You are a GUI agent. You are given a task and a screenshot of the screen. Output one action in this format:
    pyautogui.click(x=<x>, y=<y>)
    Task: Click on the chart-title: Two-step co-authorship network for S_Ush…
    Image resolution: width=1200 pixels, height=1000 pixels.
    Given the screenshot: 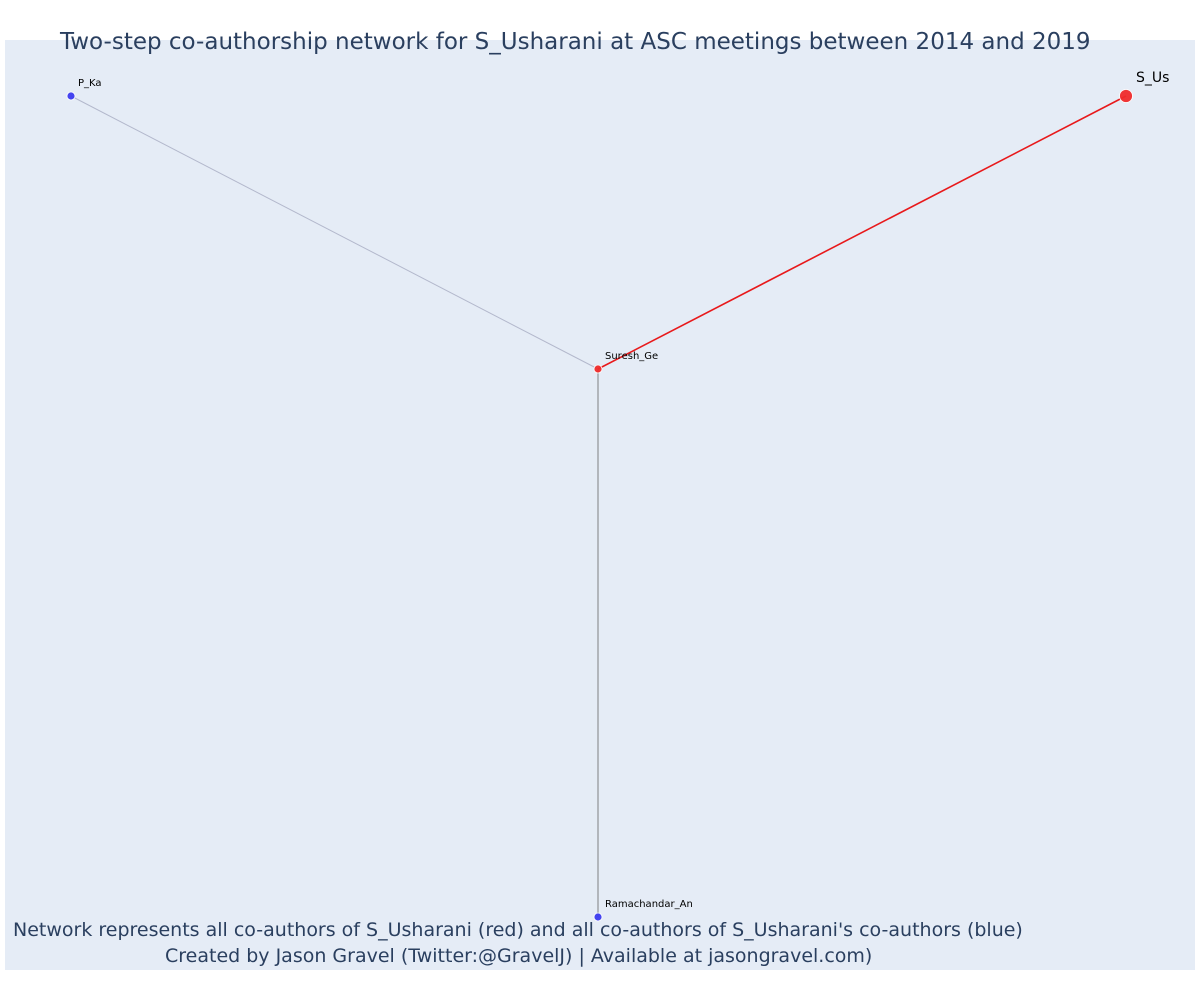 What is the action you would take?
    pyautogui.click(x=575, y=42)
    